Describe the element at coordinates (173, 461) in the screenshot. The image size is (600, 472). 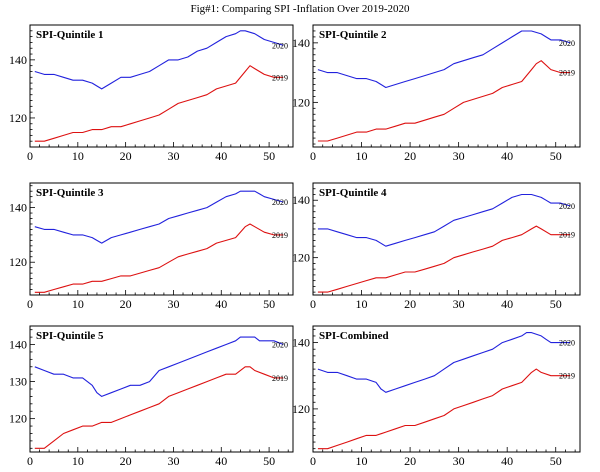
I see `panel-5-x-tick-label: 30` at that location.